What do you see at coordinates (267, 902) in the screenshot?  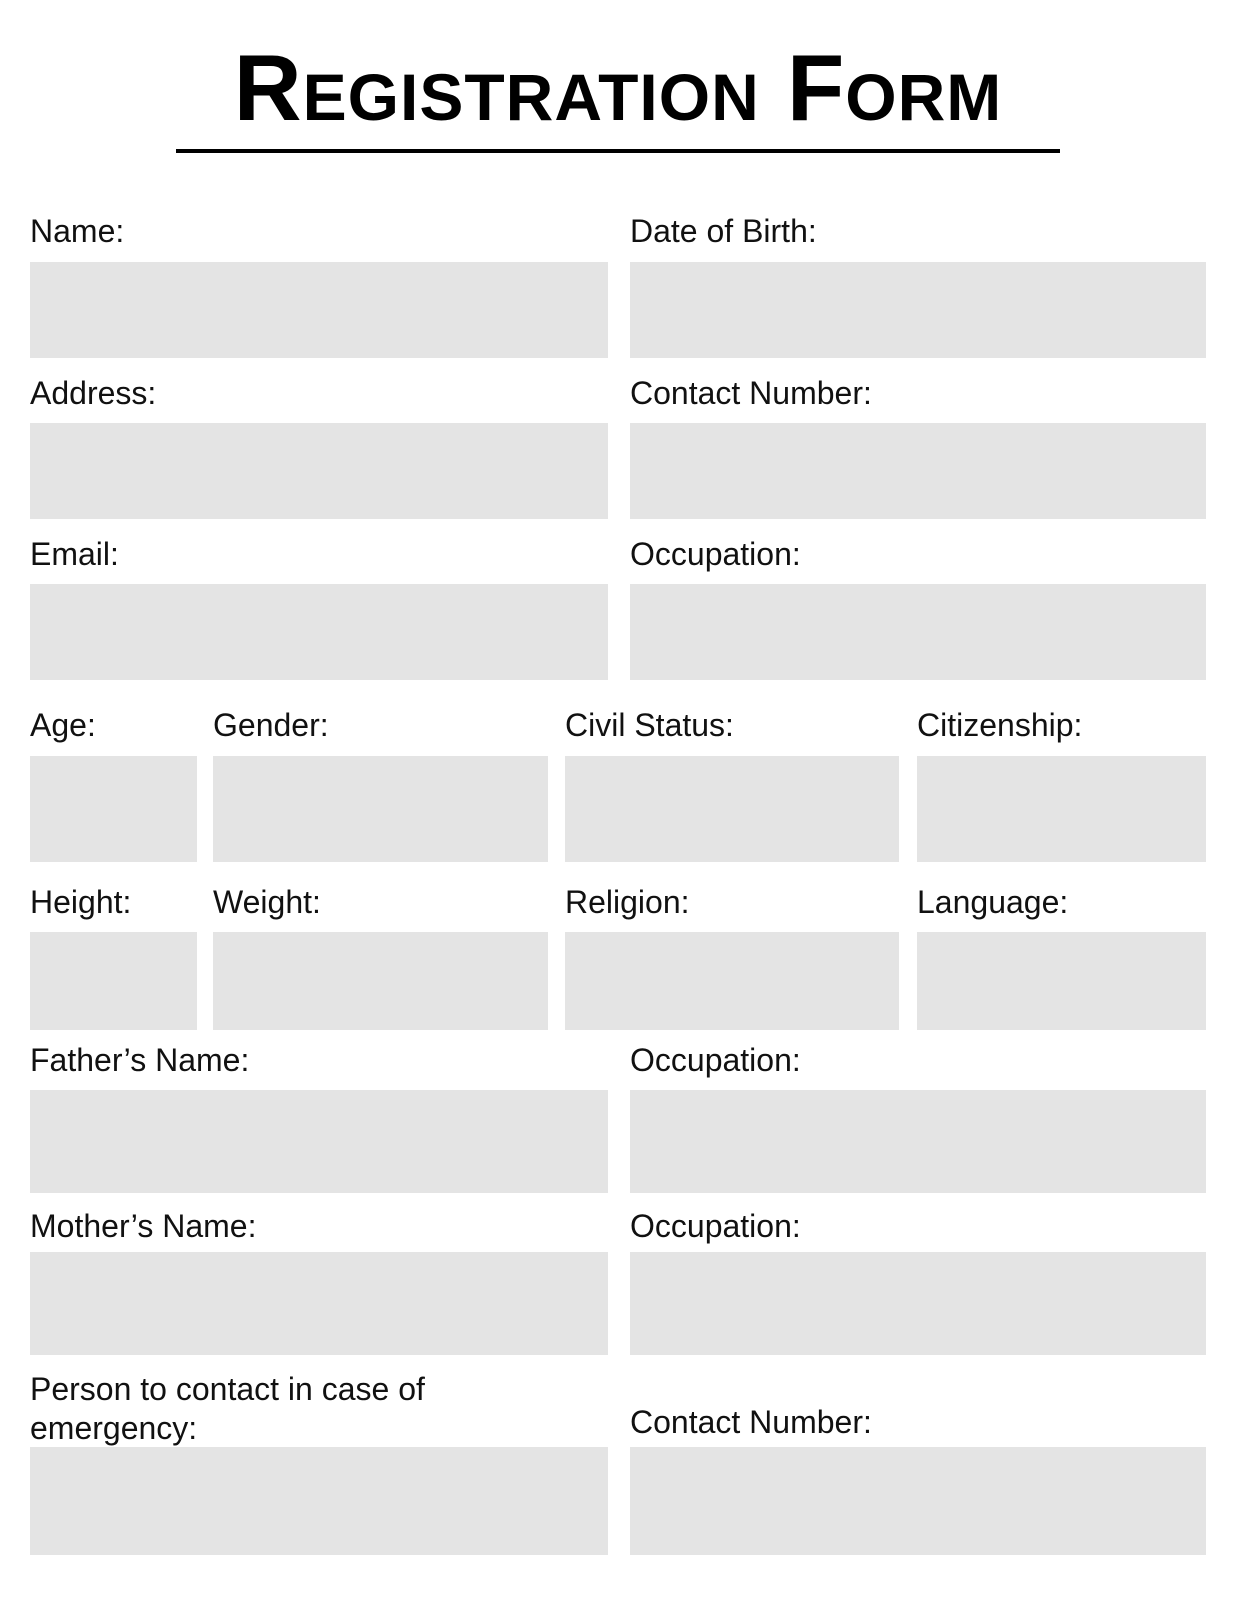 I see `weight-label: Weight:` at bounding box center [267, 902].